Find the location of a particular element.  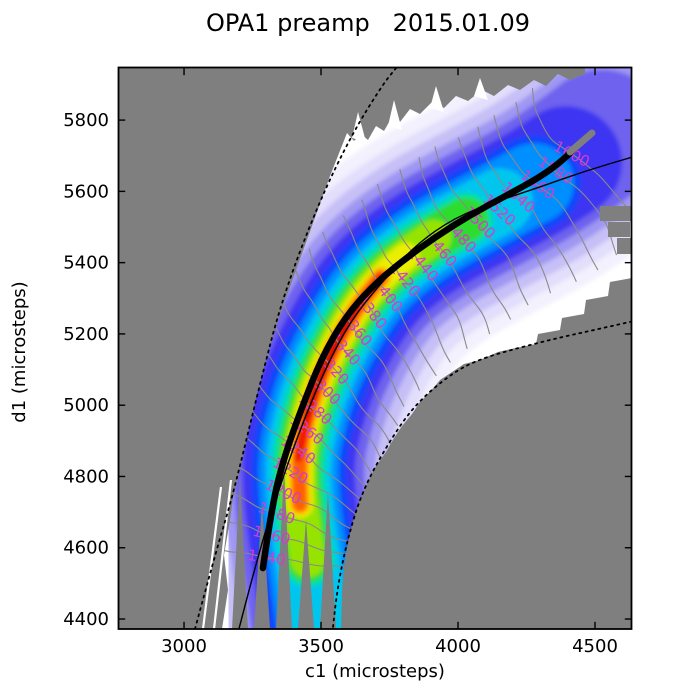

y-axis-label: d1 (microsteps) is located at coordinates (19, 351).